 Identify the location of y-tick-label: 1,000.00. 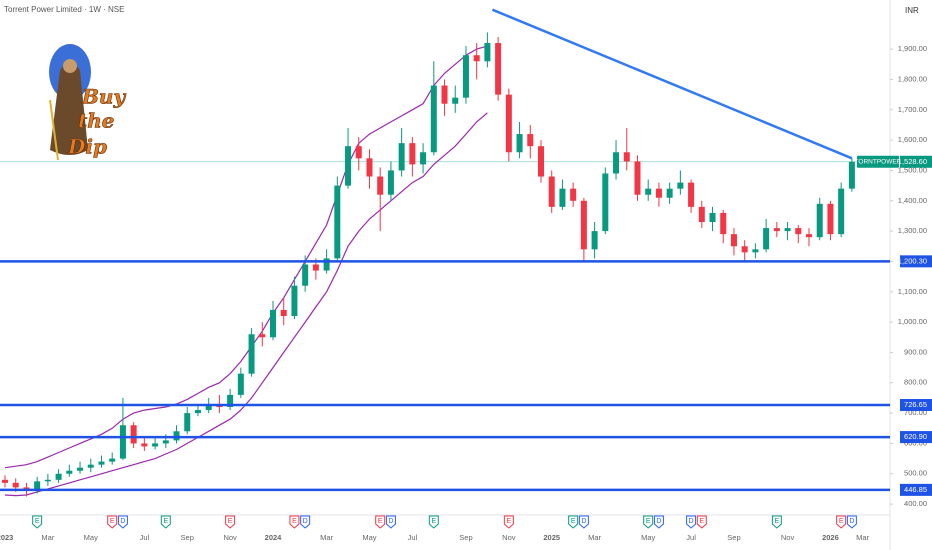
(912, 321).